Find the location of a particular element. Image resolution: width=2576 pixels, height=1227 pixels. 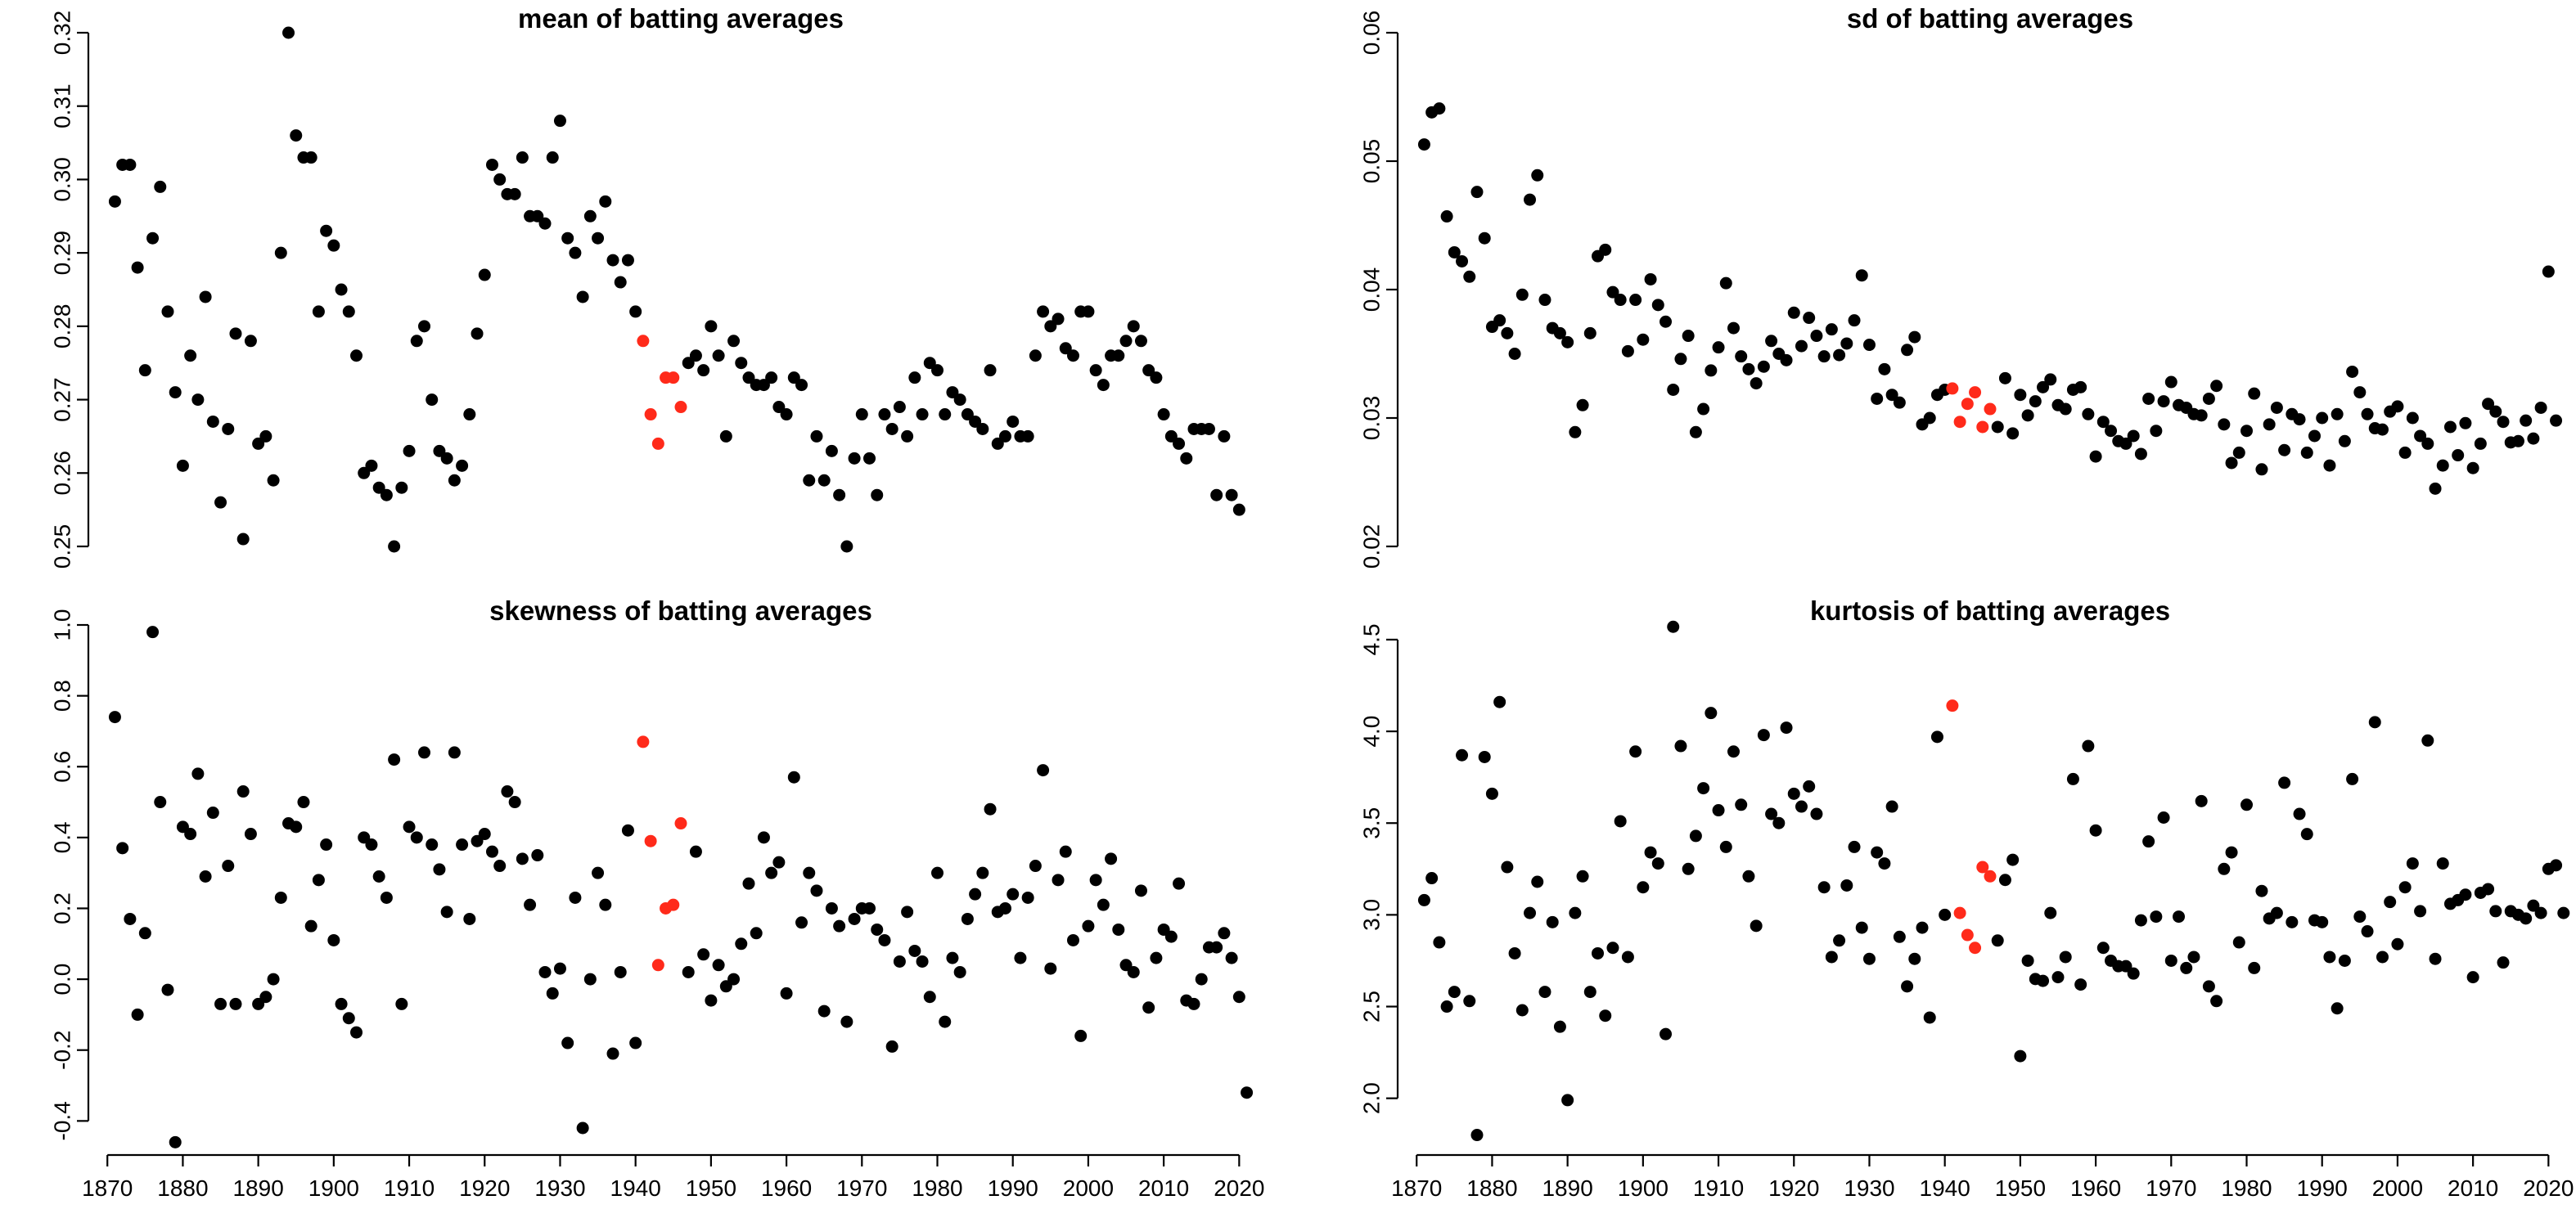

panel-title: skewness of batting averages is located at coordinates (680, 611).